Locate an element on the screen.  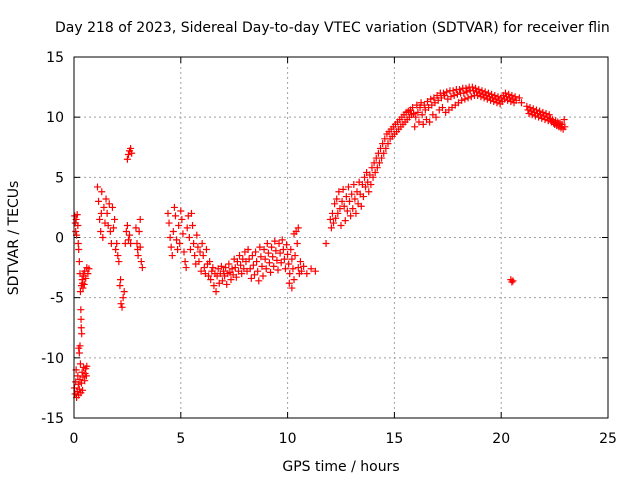
x-tick-label: 15 is located at coordinates (394, 439).